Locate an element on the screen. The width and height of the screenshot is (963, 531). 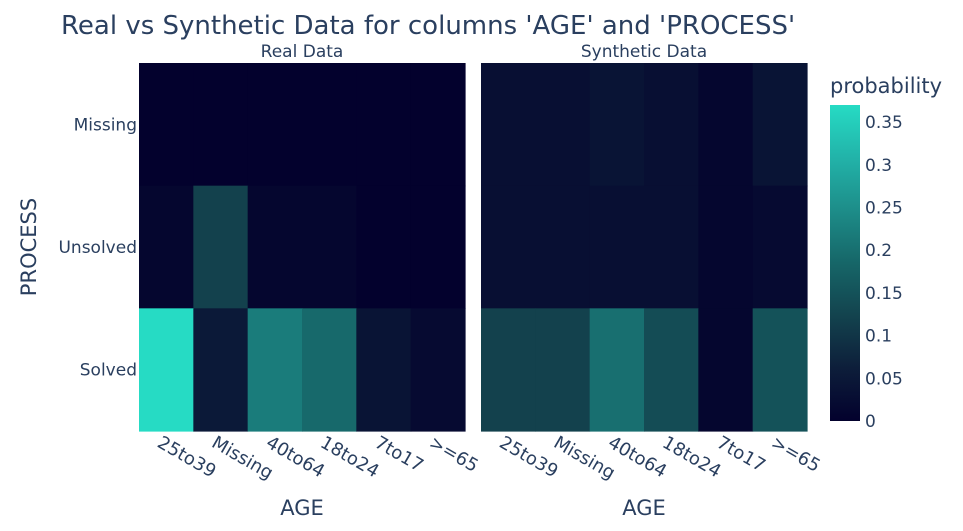
panel-subtitle: Real Data is located at coordinates (302, 52).